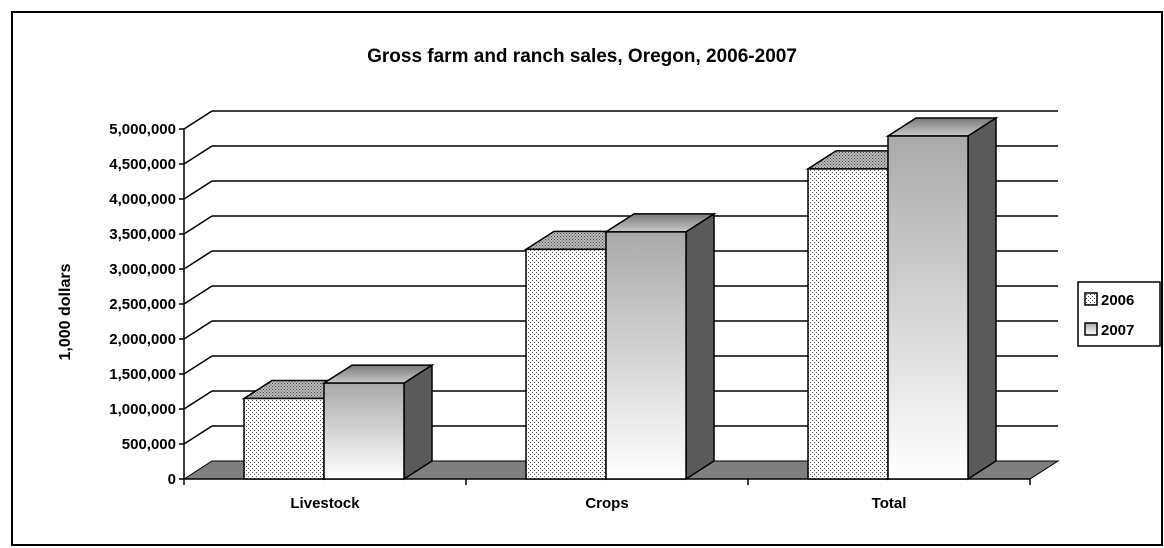  I want to click on y-tick-label: 0, so click(172, 479).